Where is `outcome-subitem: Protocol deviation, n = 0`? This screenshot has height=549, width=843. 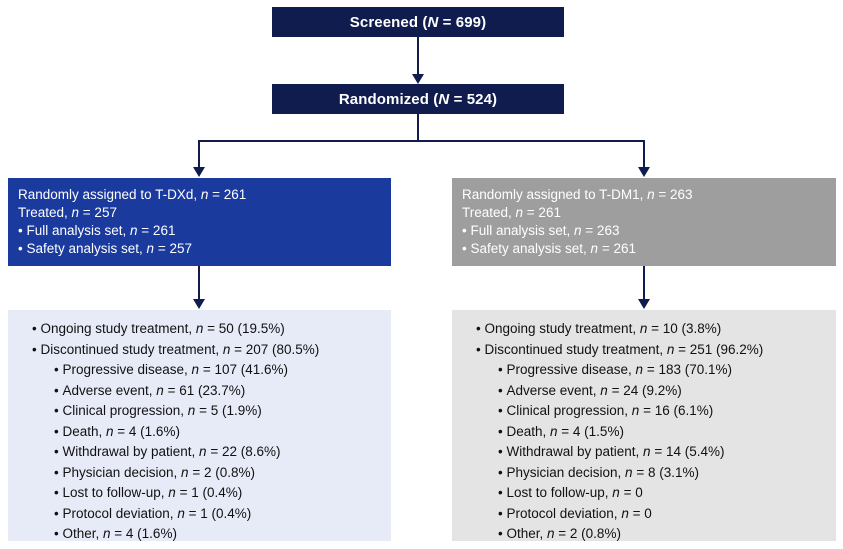
outcome-subitem: Protocol deviation, n = 0 is located at coordinates (645, 514).